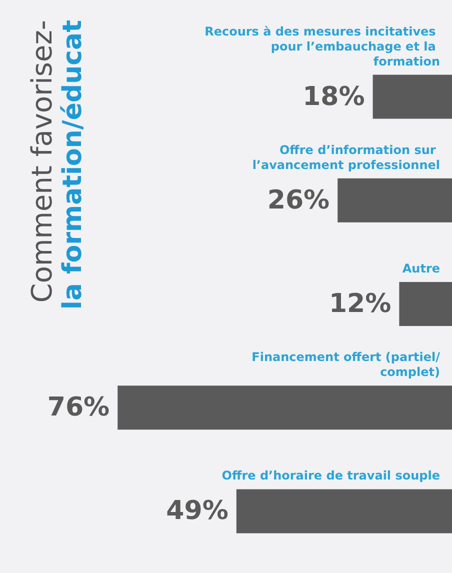 The image size is (452, 573). I want to click on y-tick-label: Autre, so click(421, 269).